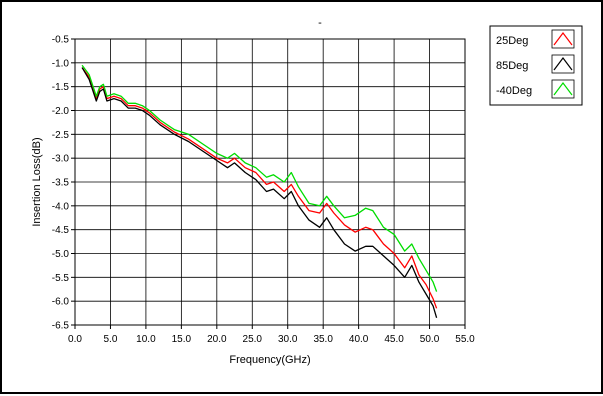 Image resolution: width=603 pixels, height=396 pixels. I want to click on x-tick-label: 0.0, so click(75, 339).